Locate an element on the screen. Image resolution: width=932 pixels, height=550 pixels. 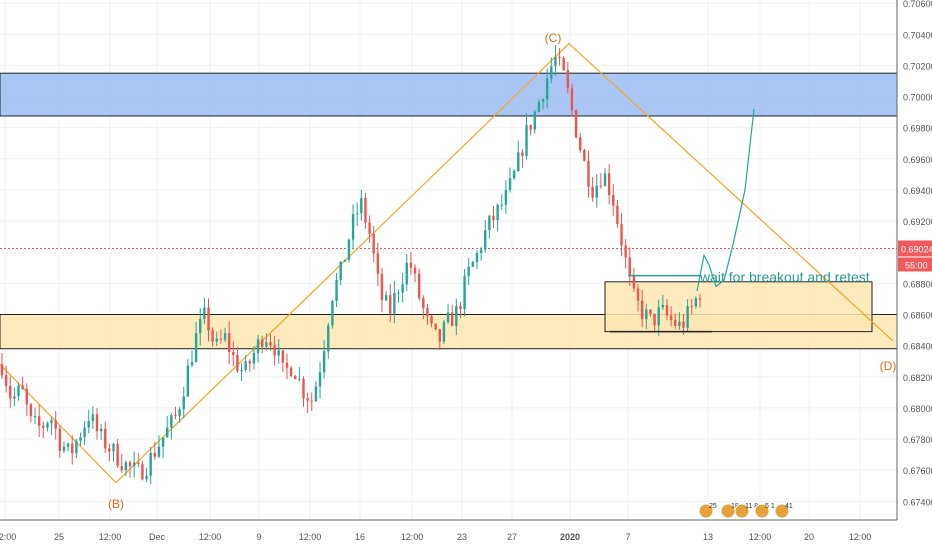
time-tick-label: 2020 is located at coordinates (570, 537).